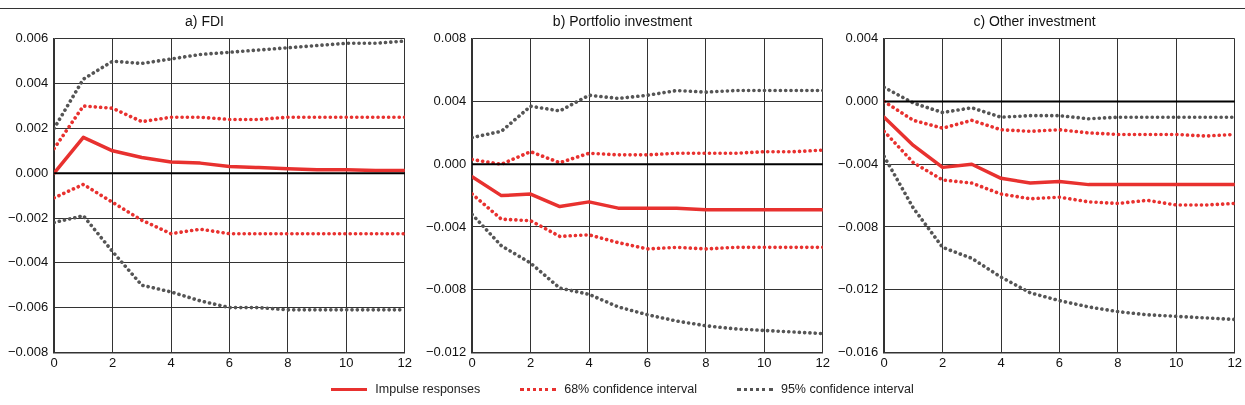 The height and width of the screenshot is (405, 1245). I want to click on y-tick-label: −0.016, so click(858, 351).